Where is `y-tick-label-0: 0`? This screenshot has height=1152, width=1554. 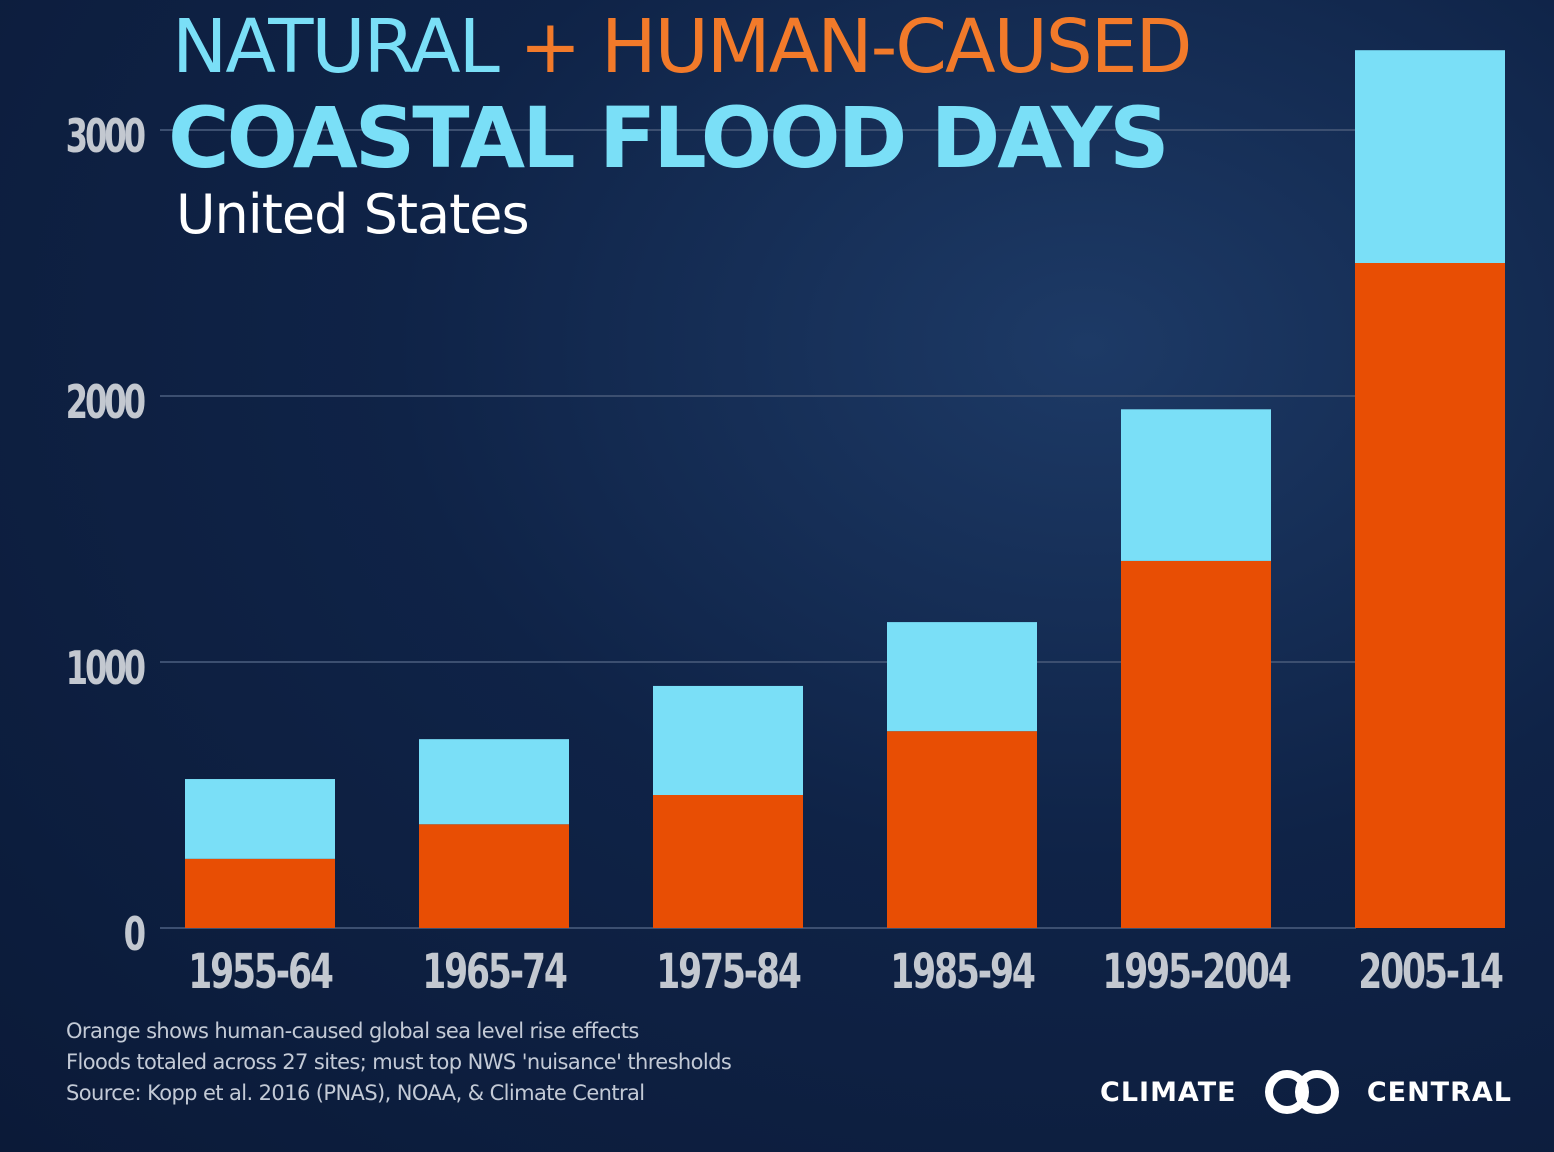 y-tick-label-0: 0 is located at coordinates (135, 935).